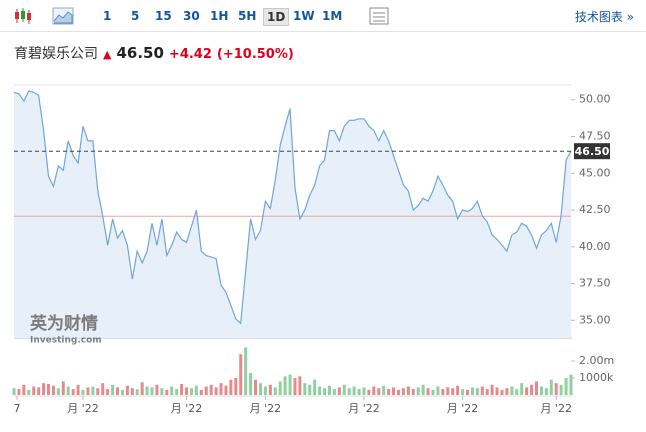 The height and width of the screenshot is (432, 646). I want to click on x-tick-label: 7, so click(17, 408).